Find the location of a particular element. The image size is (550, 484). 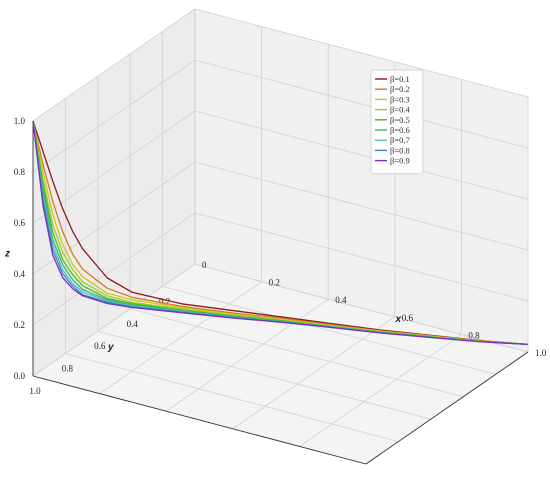

z-tick-label: 0.8 is located at coordinates (20, 172).